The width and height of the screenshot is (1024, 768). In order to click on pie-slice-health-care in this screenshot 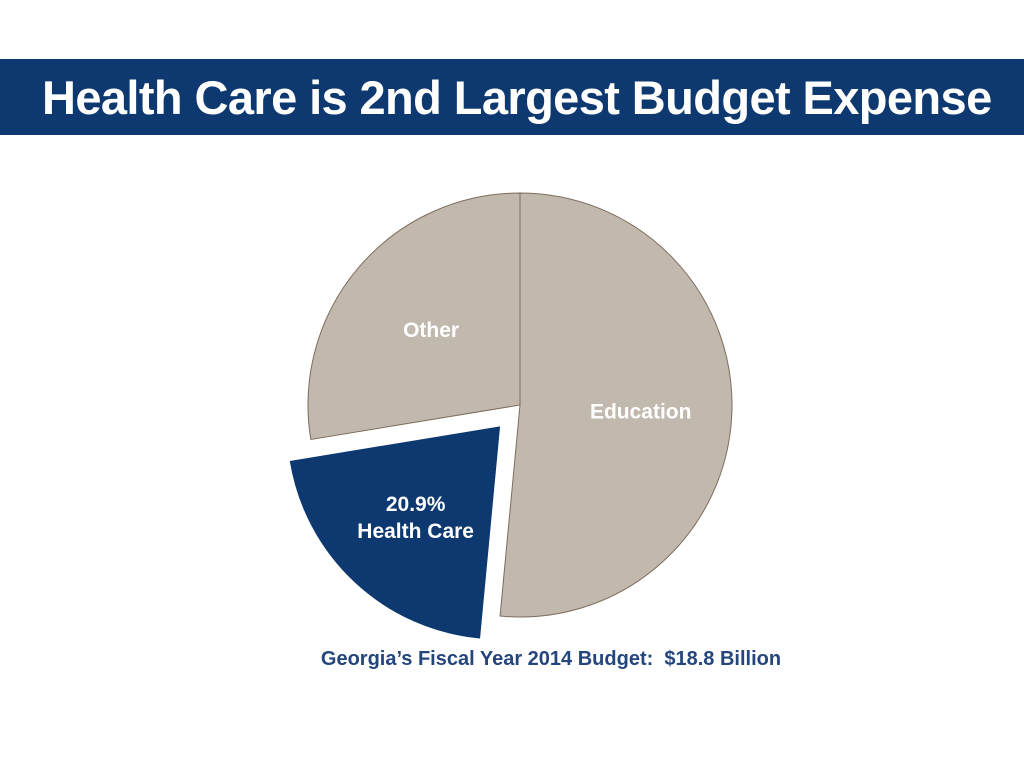, I will do `click(395, 532)`.